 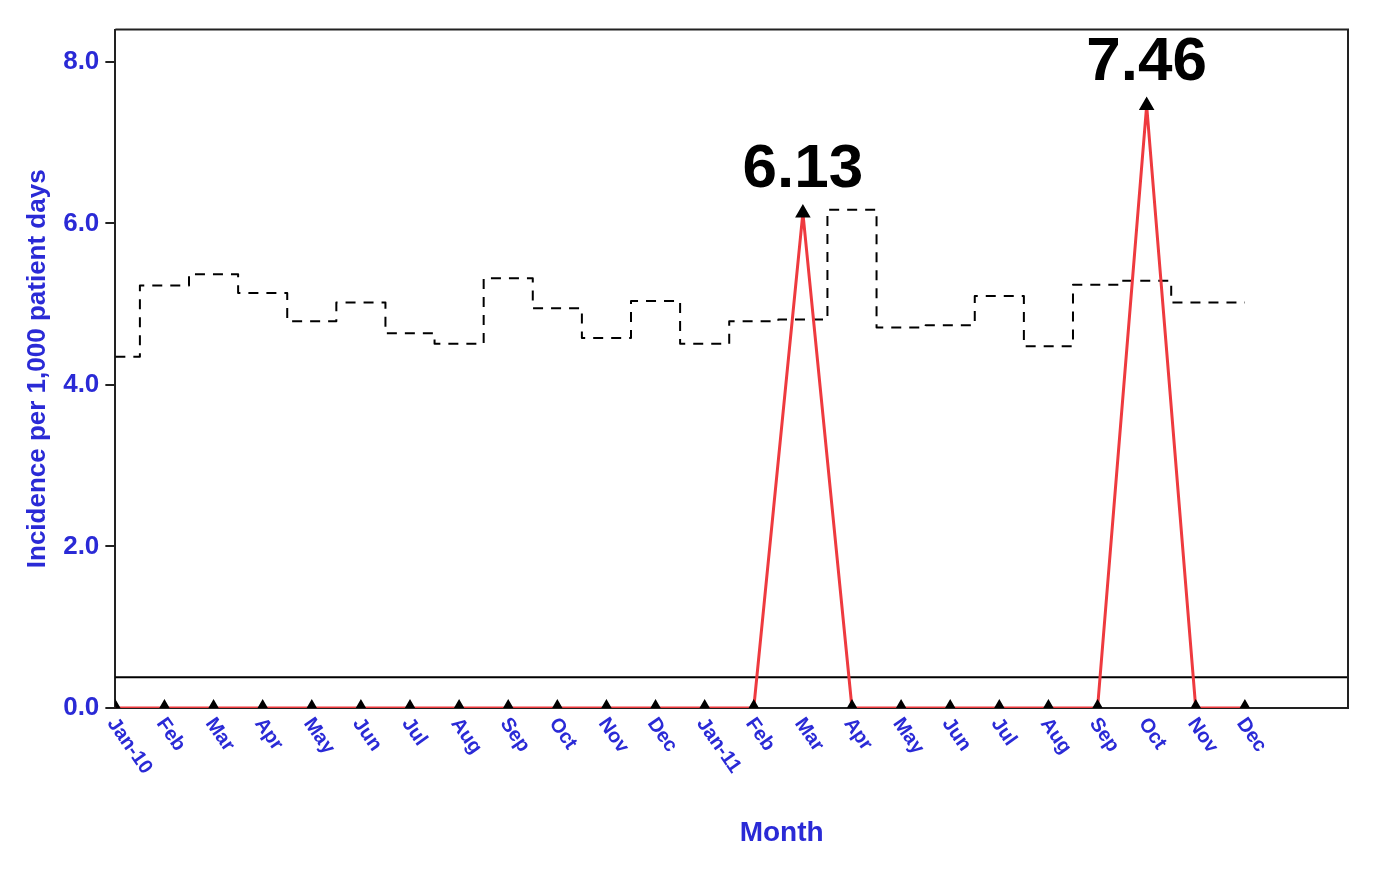 I want to click on y-tick-label: 8.0, so click(x=81, y=60).